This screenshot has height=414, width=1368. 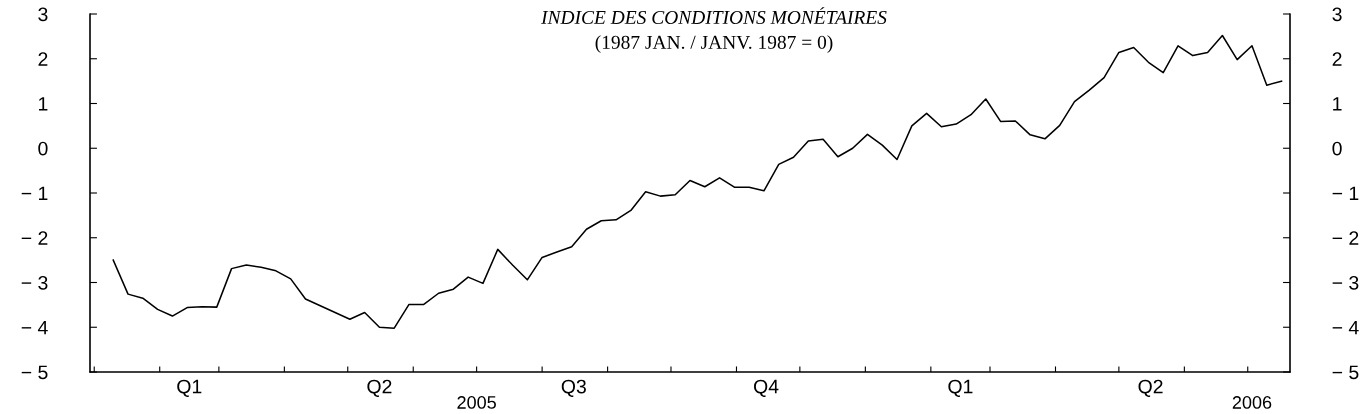 I want to click on y-tick-label: 3, so click(x=43, y=14).